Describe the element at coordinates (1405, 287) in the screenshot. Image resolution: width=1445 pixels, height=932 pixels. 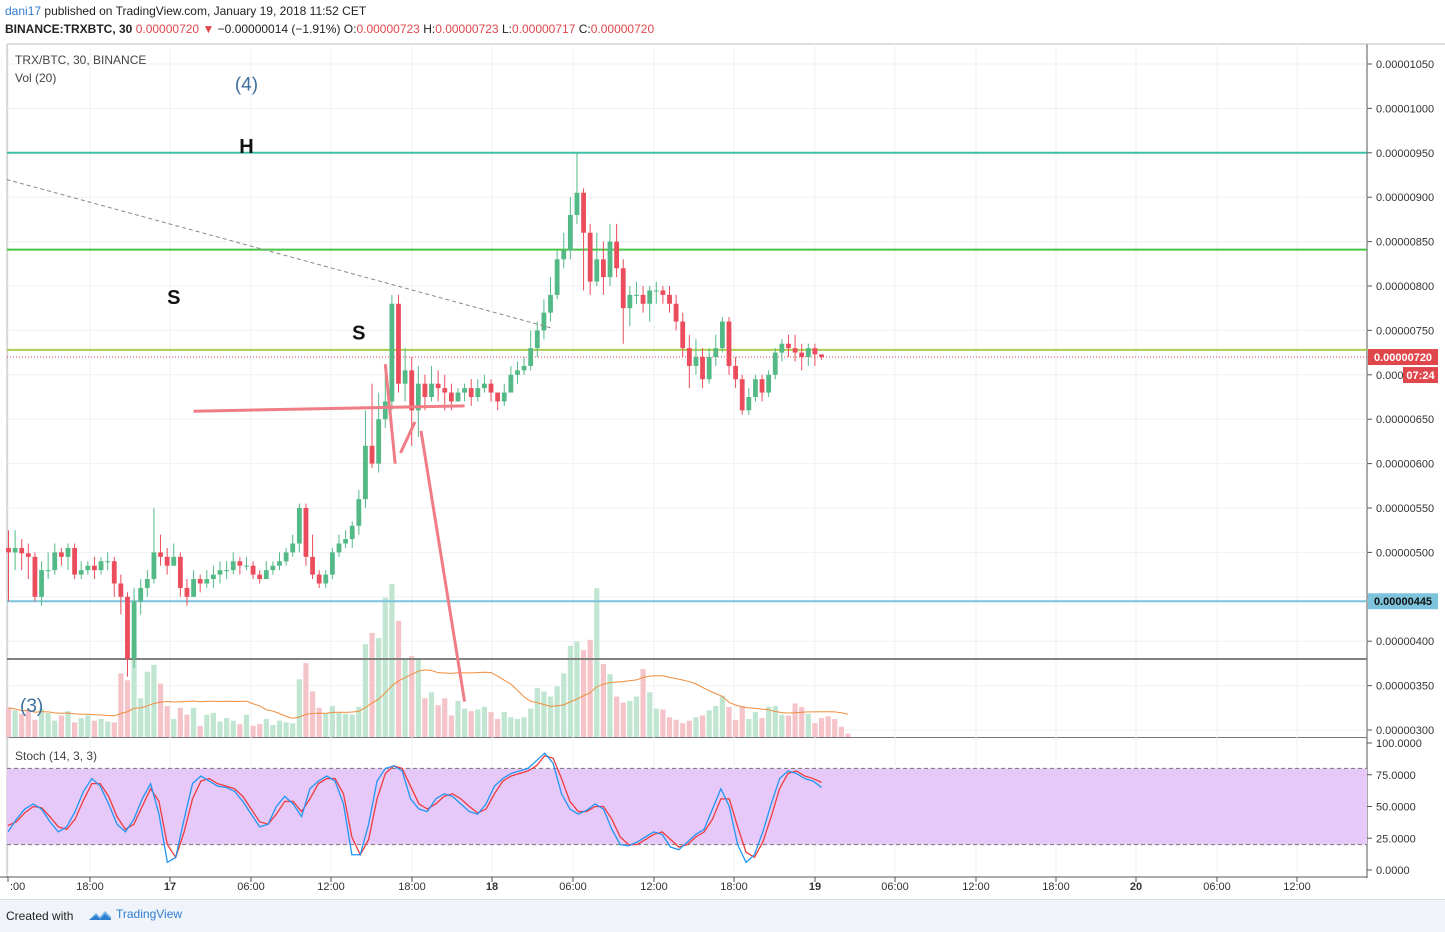
I see `price-tick-label: 0.00000800` at that location.